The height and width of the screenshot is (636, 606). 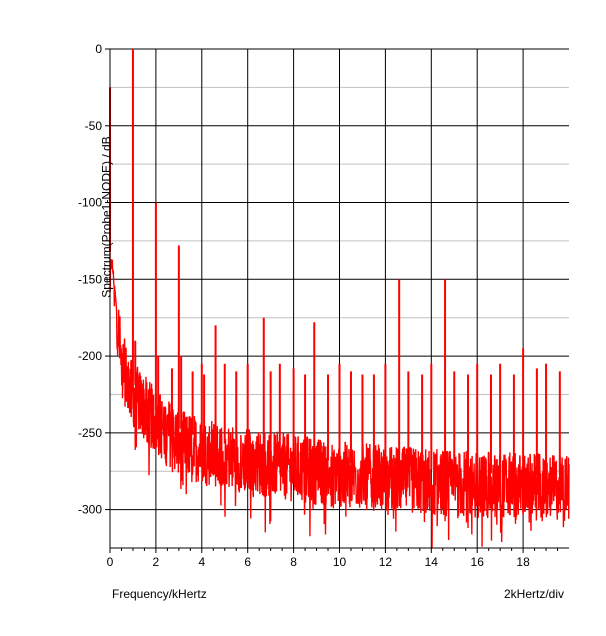 What do you see at coordinates (110, 562) in the screenshot?
I see `x-tick-label: 0` at bounding box center [110, 562].